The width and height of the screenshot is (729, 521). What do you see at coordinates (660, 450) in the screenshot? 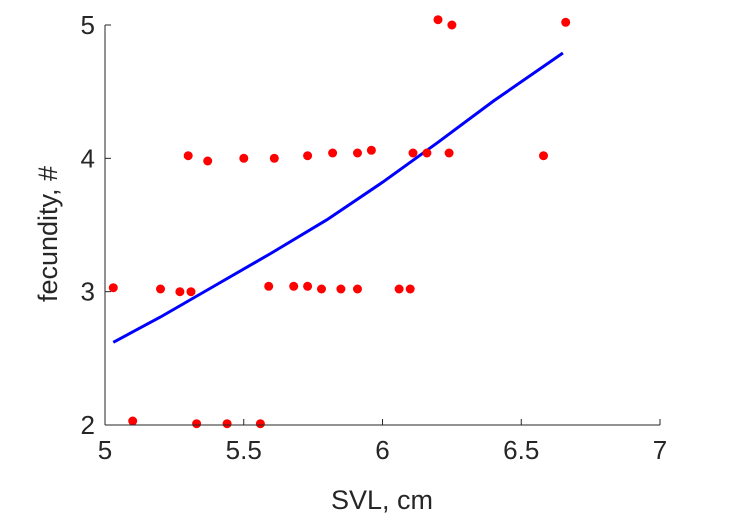
I see `x-tick-label: 7` at bounding box center [660, 450].